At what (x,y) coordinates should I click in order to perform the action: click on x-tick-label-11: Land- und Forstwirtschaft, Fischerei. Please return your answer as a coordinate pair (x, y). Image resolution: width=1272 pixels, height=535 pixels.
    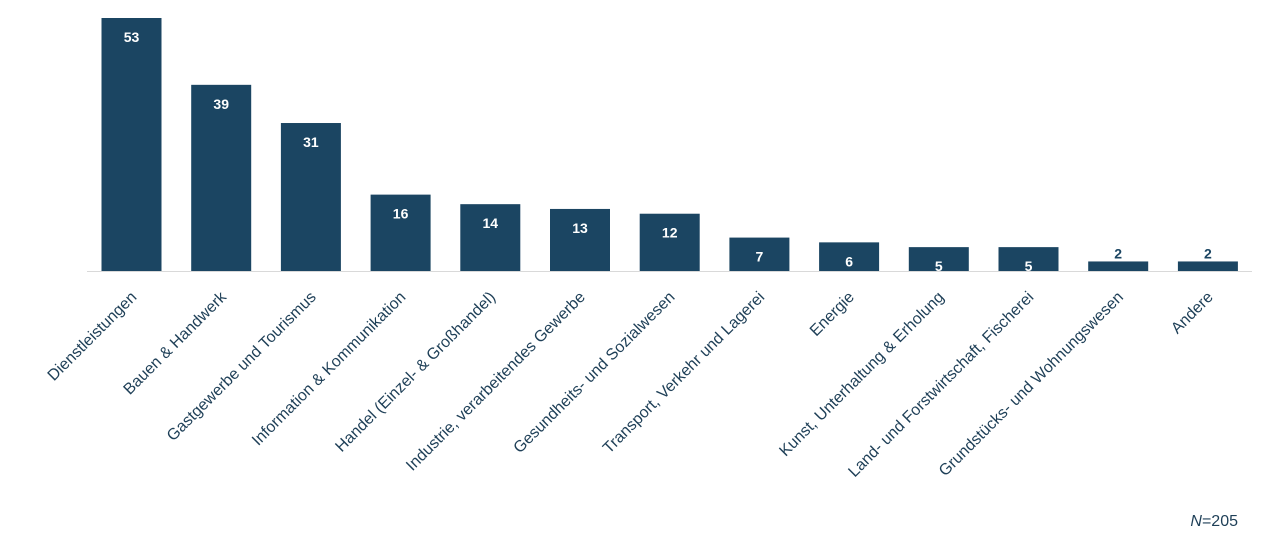
    Looking at the image, I should click on (941, 385).